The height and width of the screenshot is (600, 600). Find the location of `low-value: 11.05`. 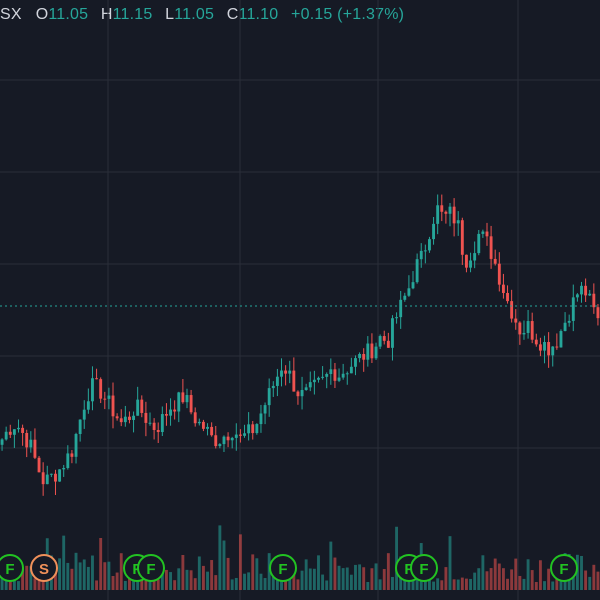

low-value: 11.05 is located at coordinates (194, 14).